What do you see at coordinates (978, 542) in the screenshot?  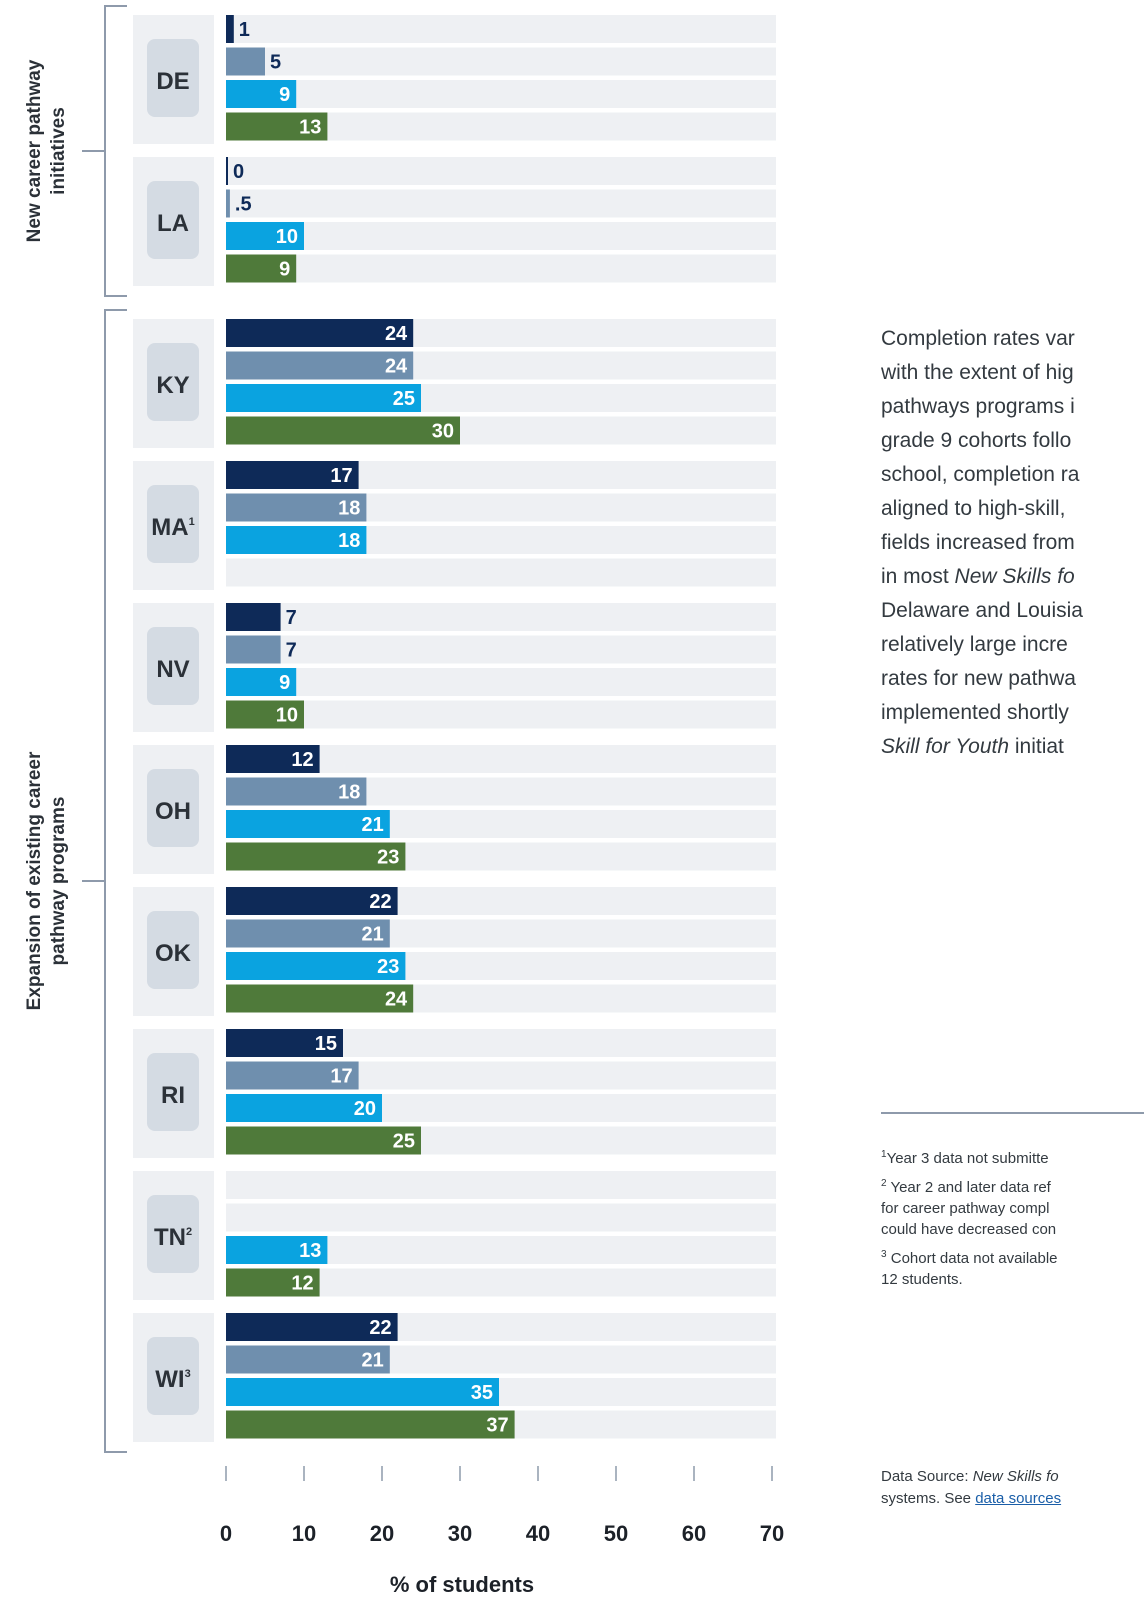 I see `description-line: fields increased from` at bounding box center [978, 542].